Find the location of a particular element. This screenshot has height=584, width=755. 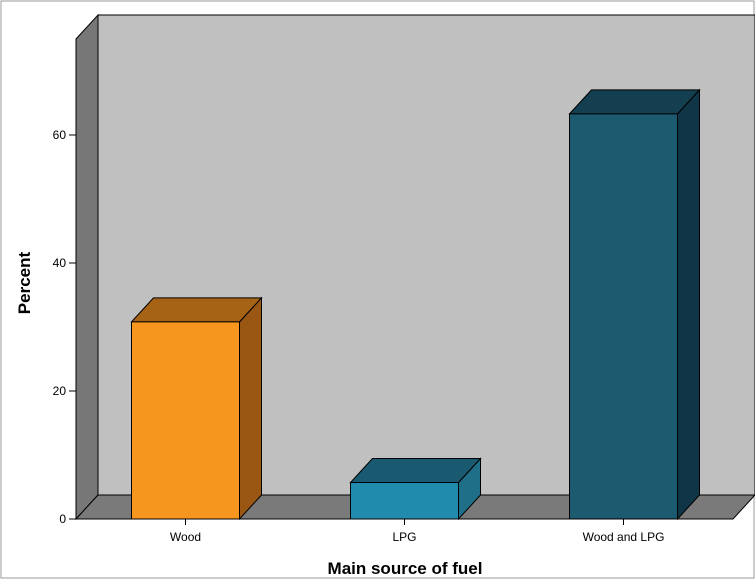

bar-wood-and-lpg is located at coordinates (634, 304).